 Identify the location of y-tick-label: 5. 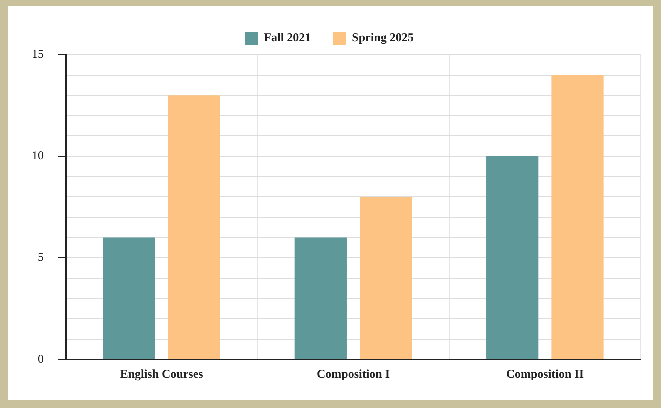
(41, 257).